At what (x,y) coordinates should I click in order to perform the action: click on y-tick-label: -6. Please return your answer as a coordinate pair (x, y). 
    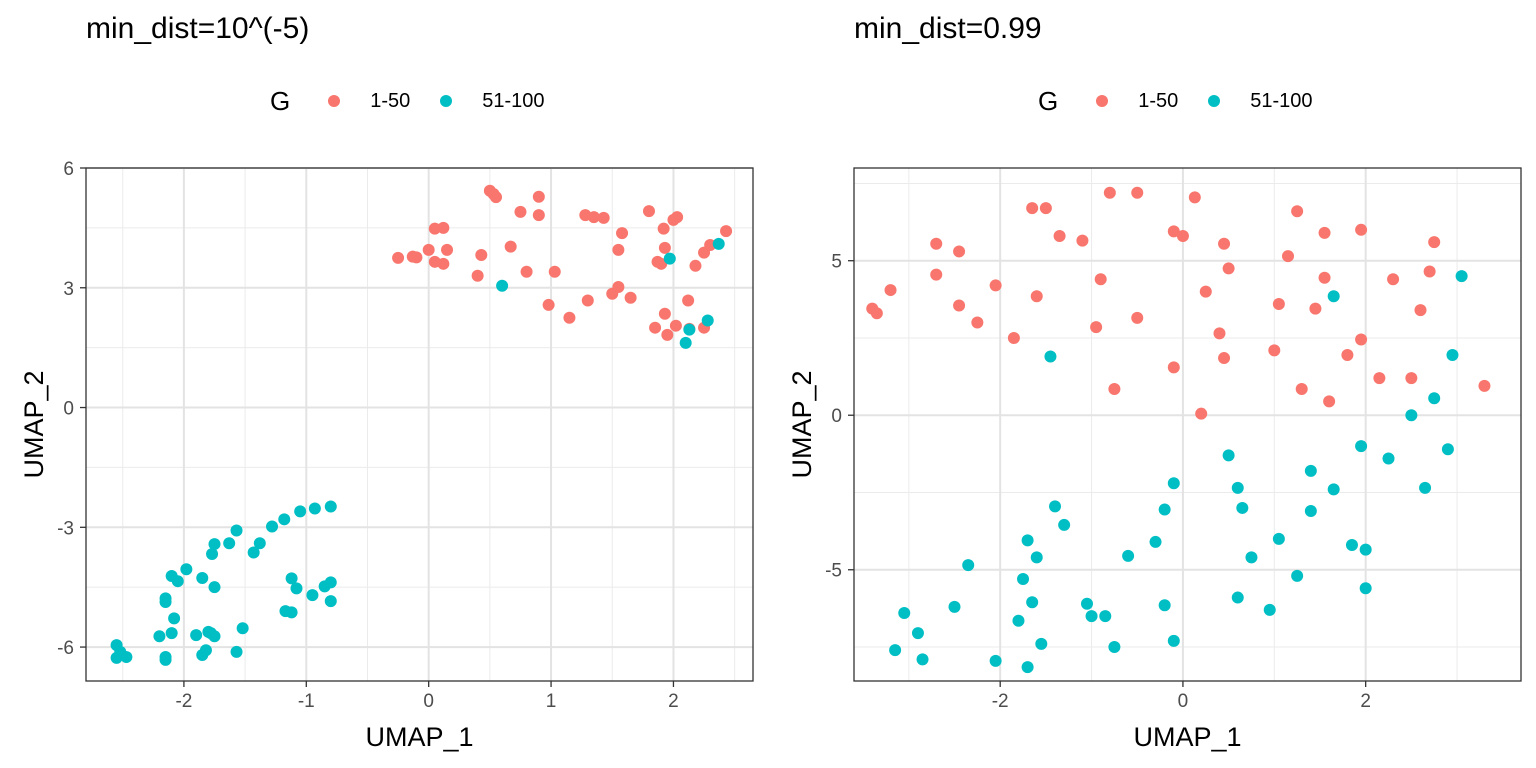
    Looking at the image, I should click on (65, 648).